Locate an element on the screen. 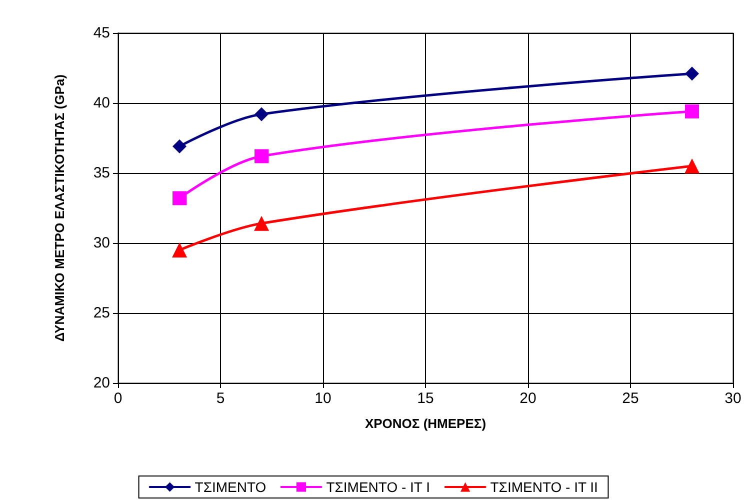 The width and height of the screenshot is (747, 504). x-tick-label: 25 is located at coordinates (630, 398).